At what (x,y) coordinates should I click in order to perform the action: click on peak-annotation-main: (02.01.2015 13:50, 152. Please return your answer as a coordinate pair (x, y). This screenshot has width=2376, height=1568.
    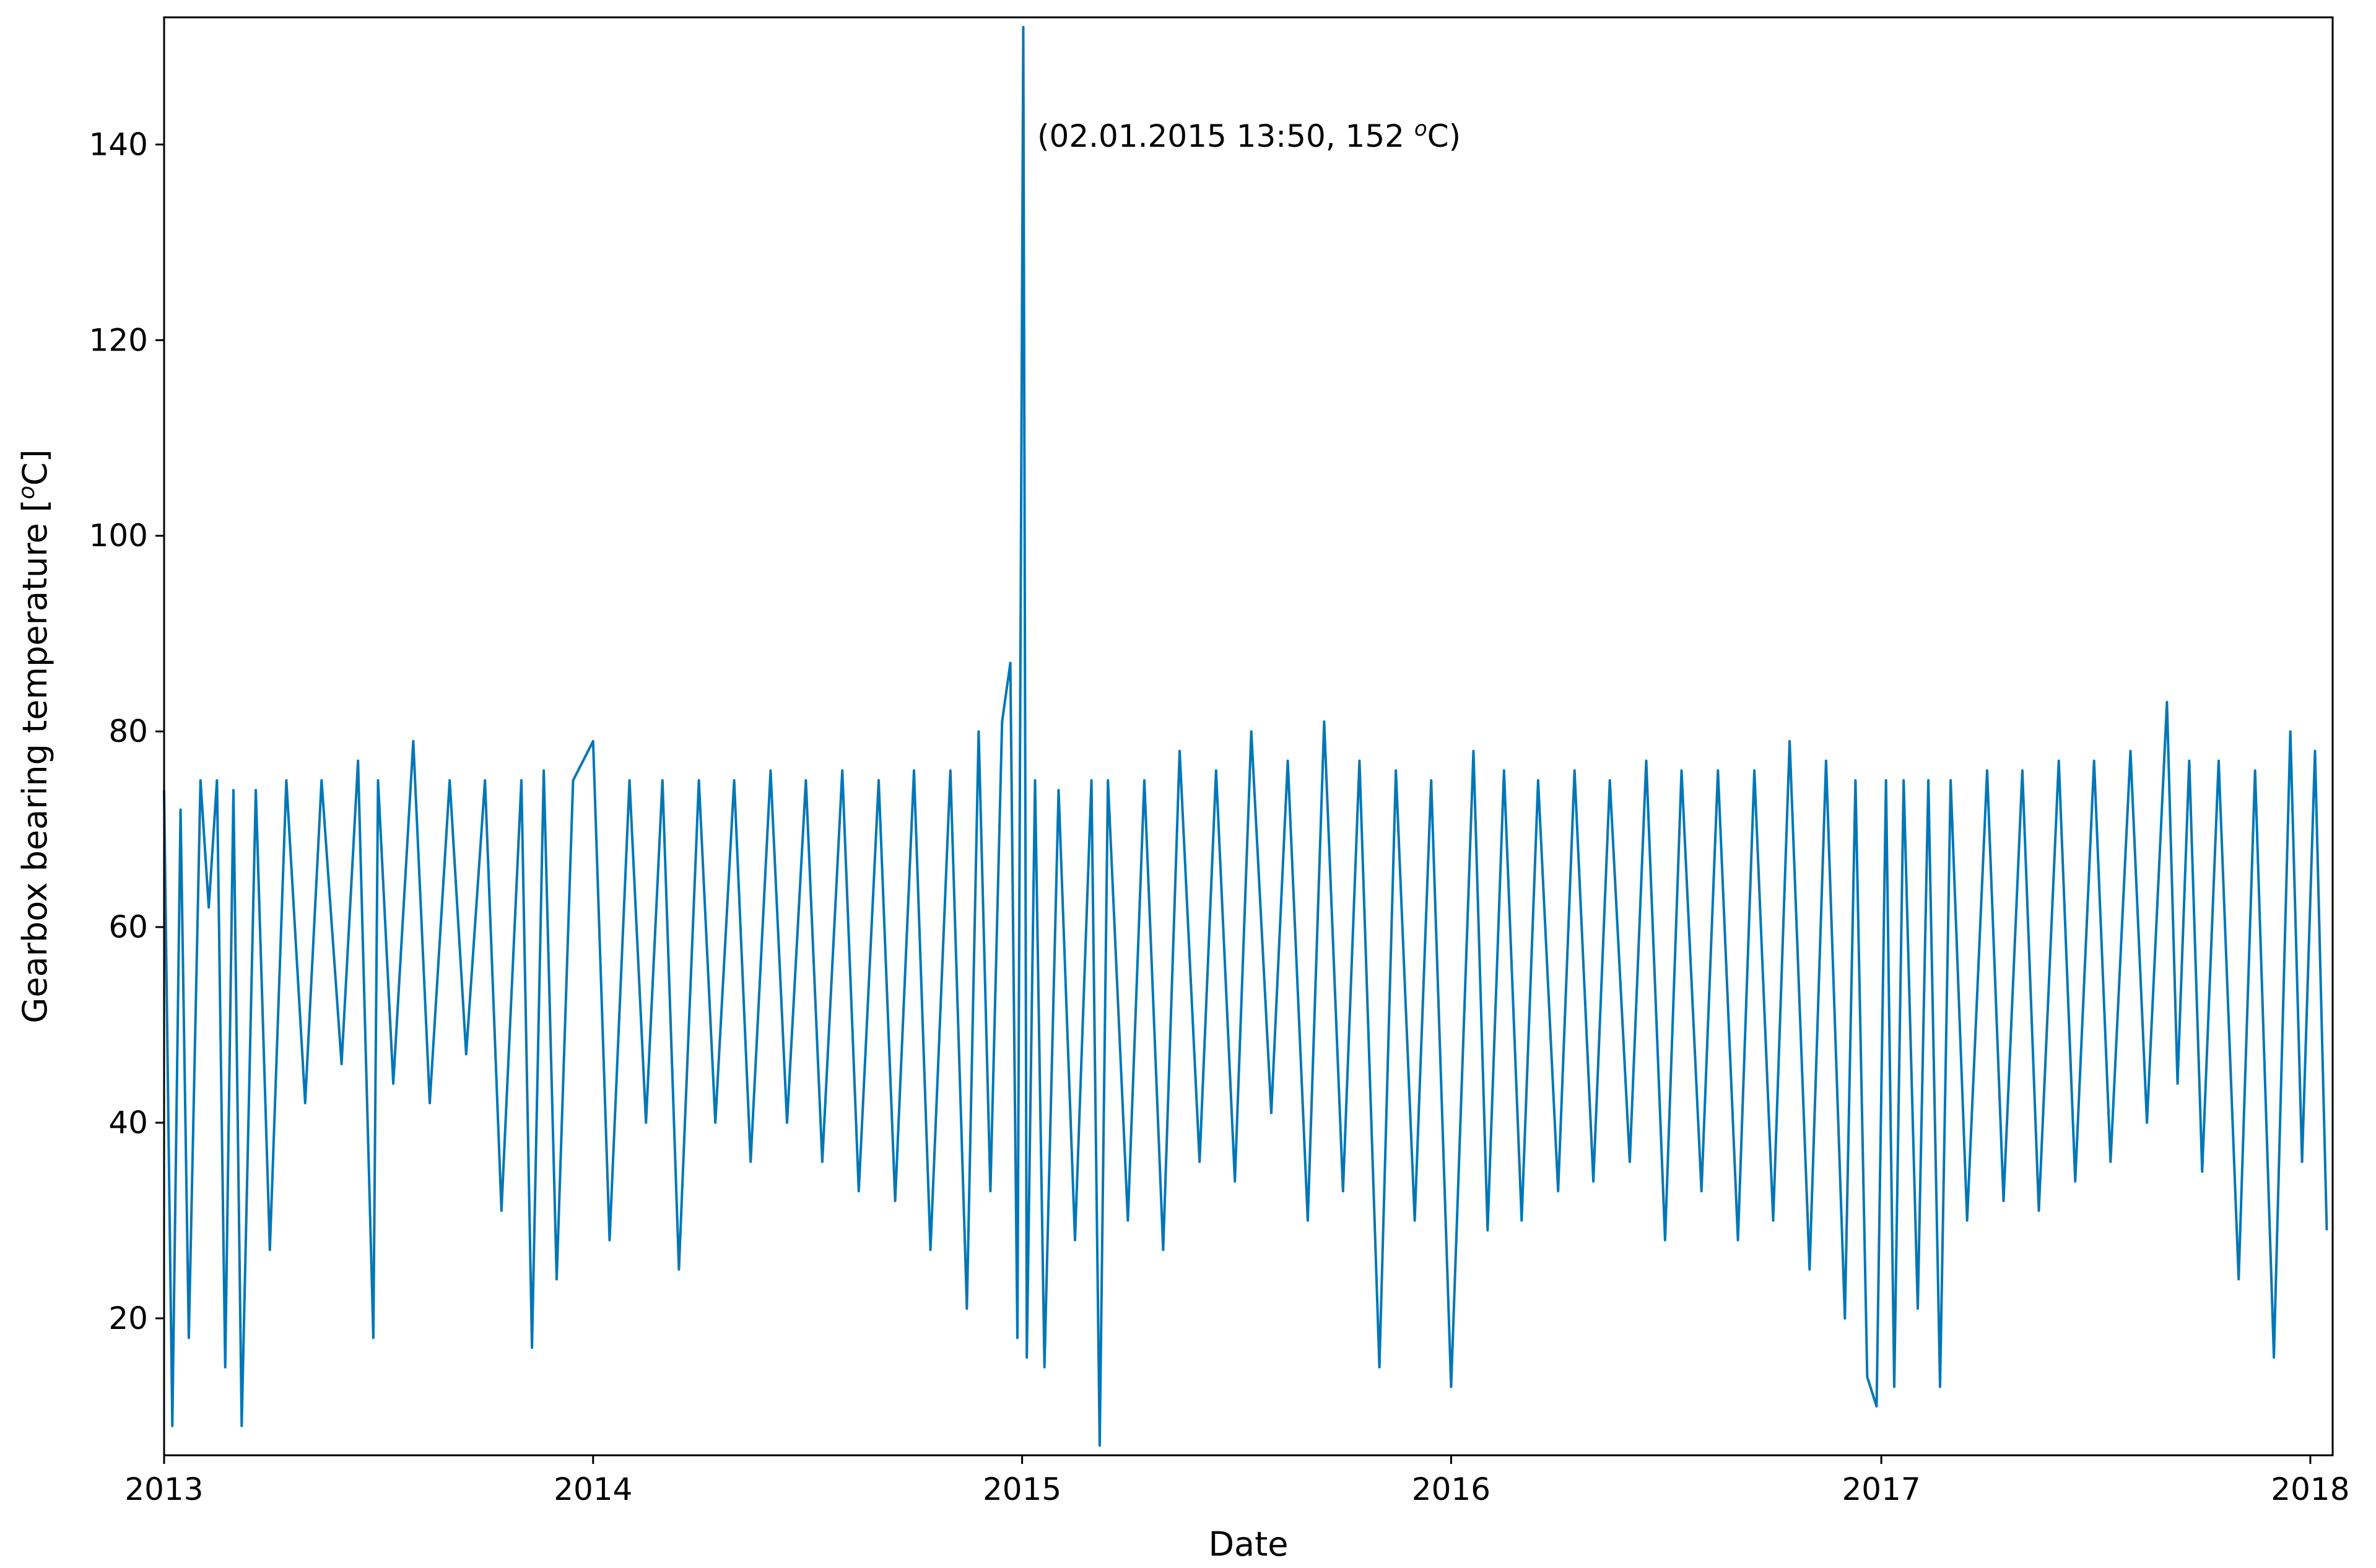
    Looking at the image, I should click on (1225, 136).